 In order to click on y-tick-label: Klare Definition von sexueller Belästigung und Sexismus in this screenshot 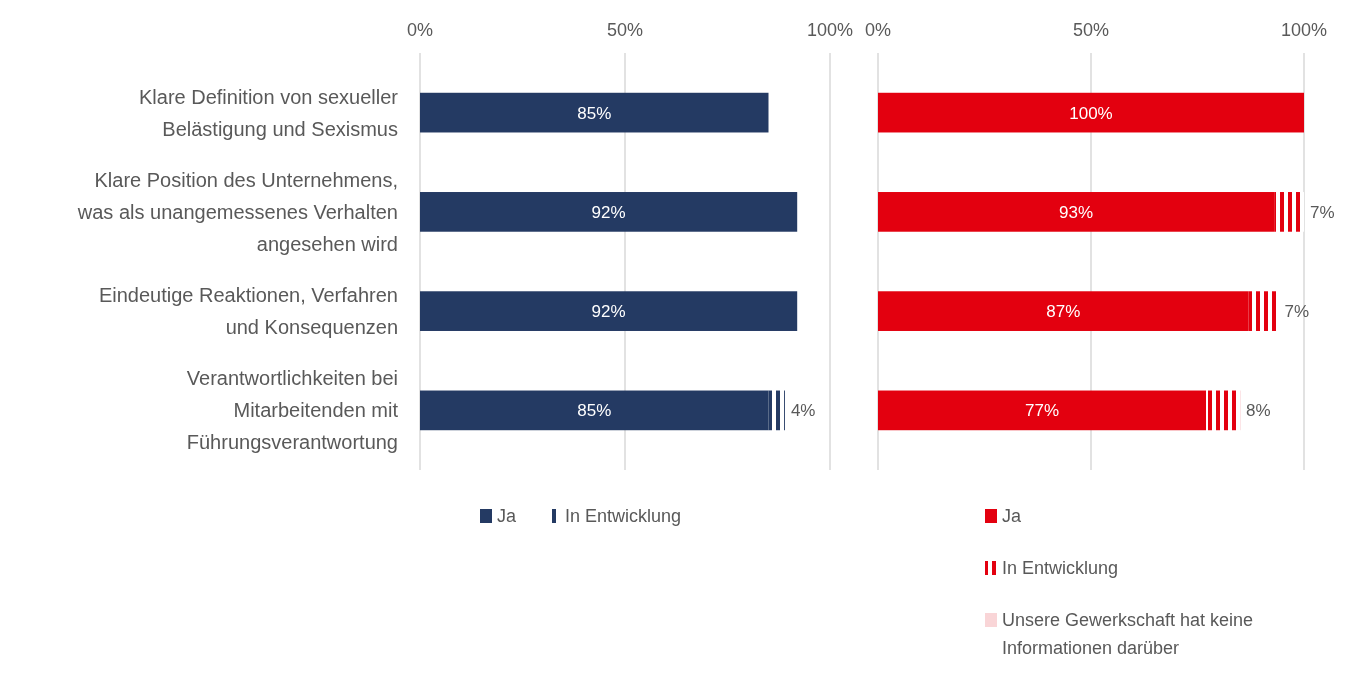, I will do `click(268, 112)`.